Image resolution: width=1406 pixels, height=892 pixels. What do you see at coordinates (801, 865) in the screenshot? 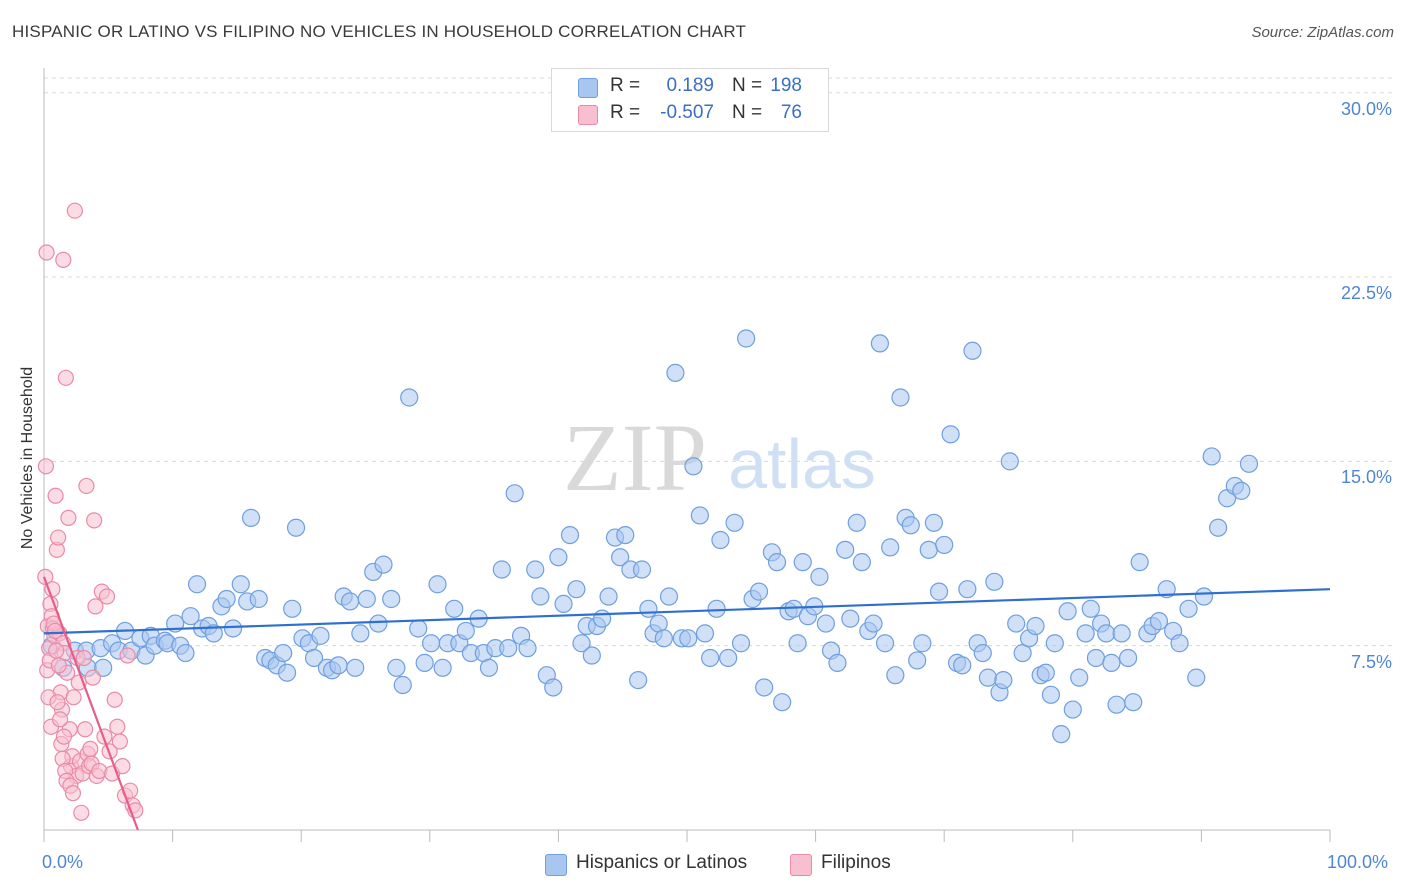
I see `bottom-legend-swatch-filipinos` at bounding box center [801, 865].